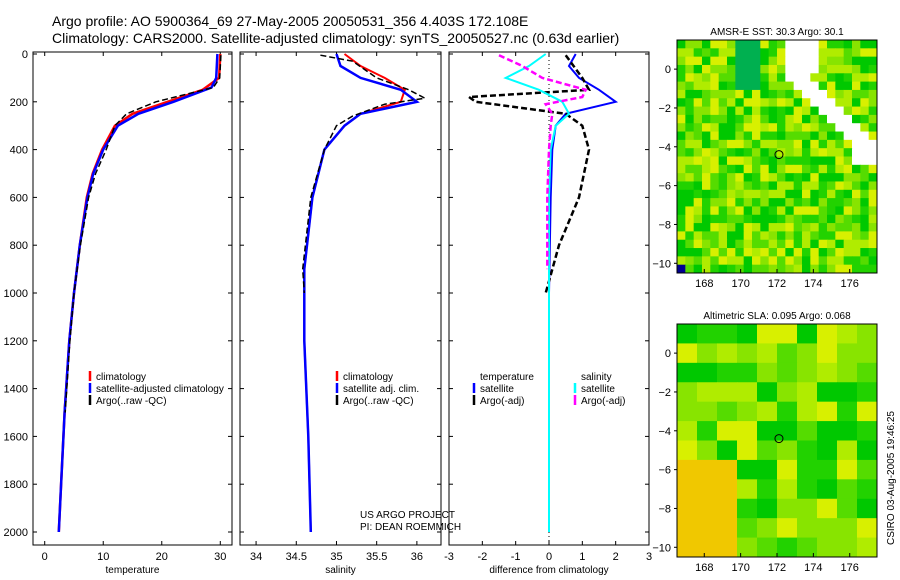  What do you see at coordinates (777, 32) in the screenshot?
I see `map-title: AMSR-E SST: 30.3 Argo: 30.1` at bounding box center [777, 32].